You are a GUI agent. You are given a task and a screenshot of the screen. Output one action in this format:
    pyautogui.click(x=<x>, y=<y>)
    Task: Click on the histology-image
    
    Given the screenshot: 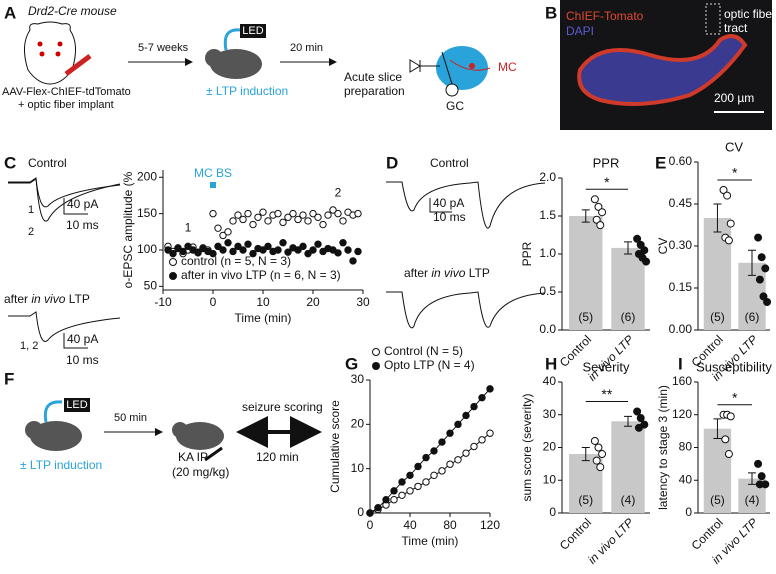 What is the action you would take?
    pyautogui.click(x=666, y=65)
    